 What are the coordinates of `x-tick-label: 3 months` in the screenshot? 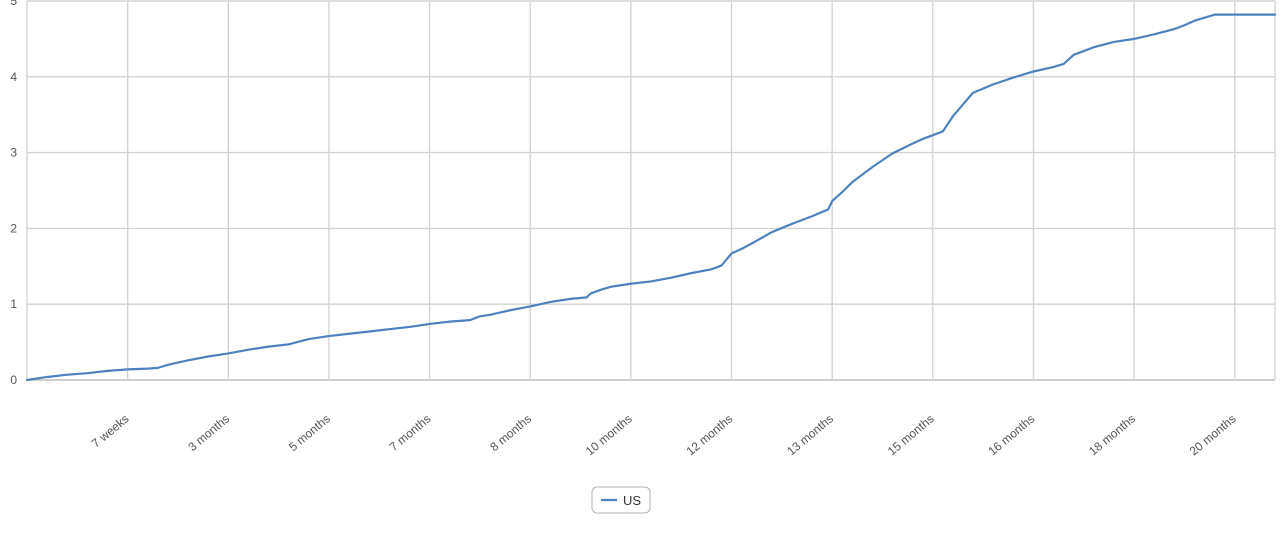 It's located at (208, 433).